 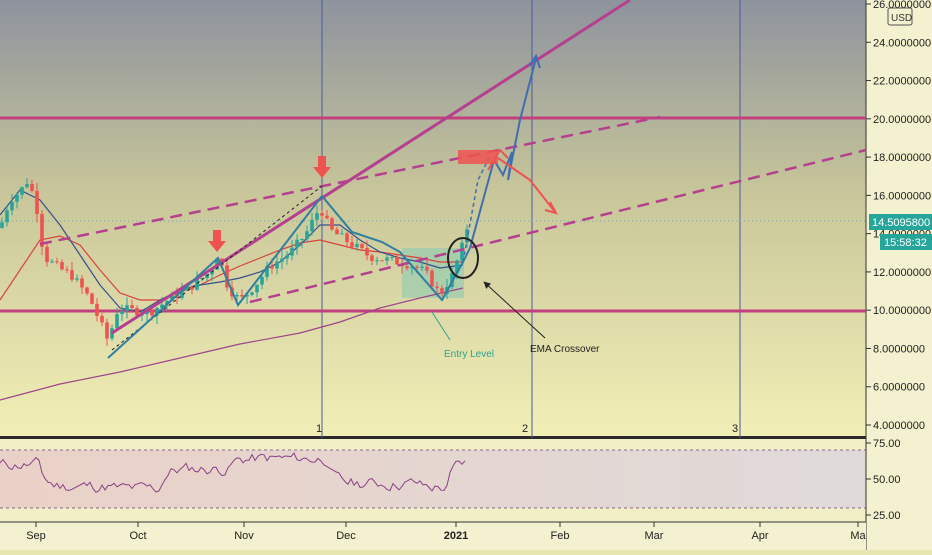 What do you see at coordinates (759, 536) in the screenshot?
I see `time-tick-label: Apr` at bounding box center [759, 536].